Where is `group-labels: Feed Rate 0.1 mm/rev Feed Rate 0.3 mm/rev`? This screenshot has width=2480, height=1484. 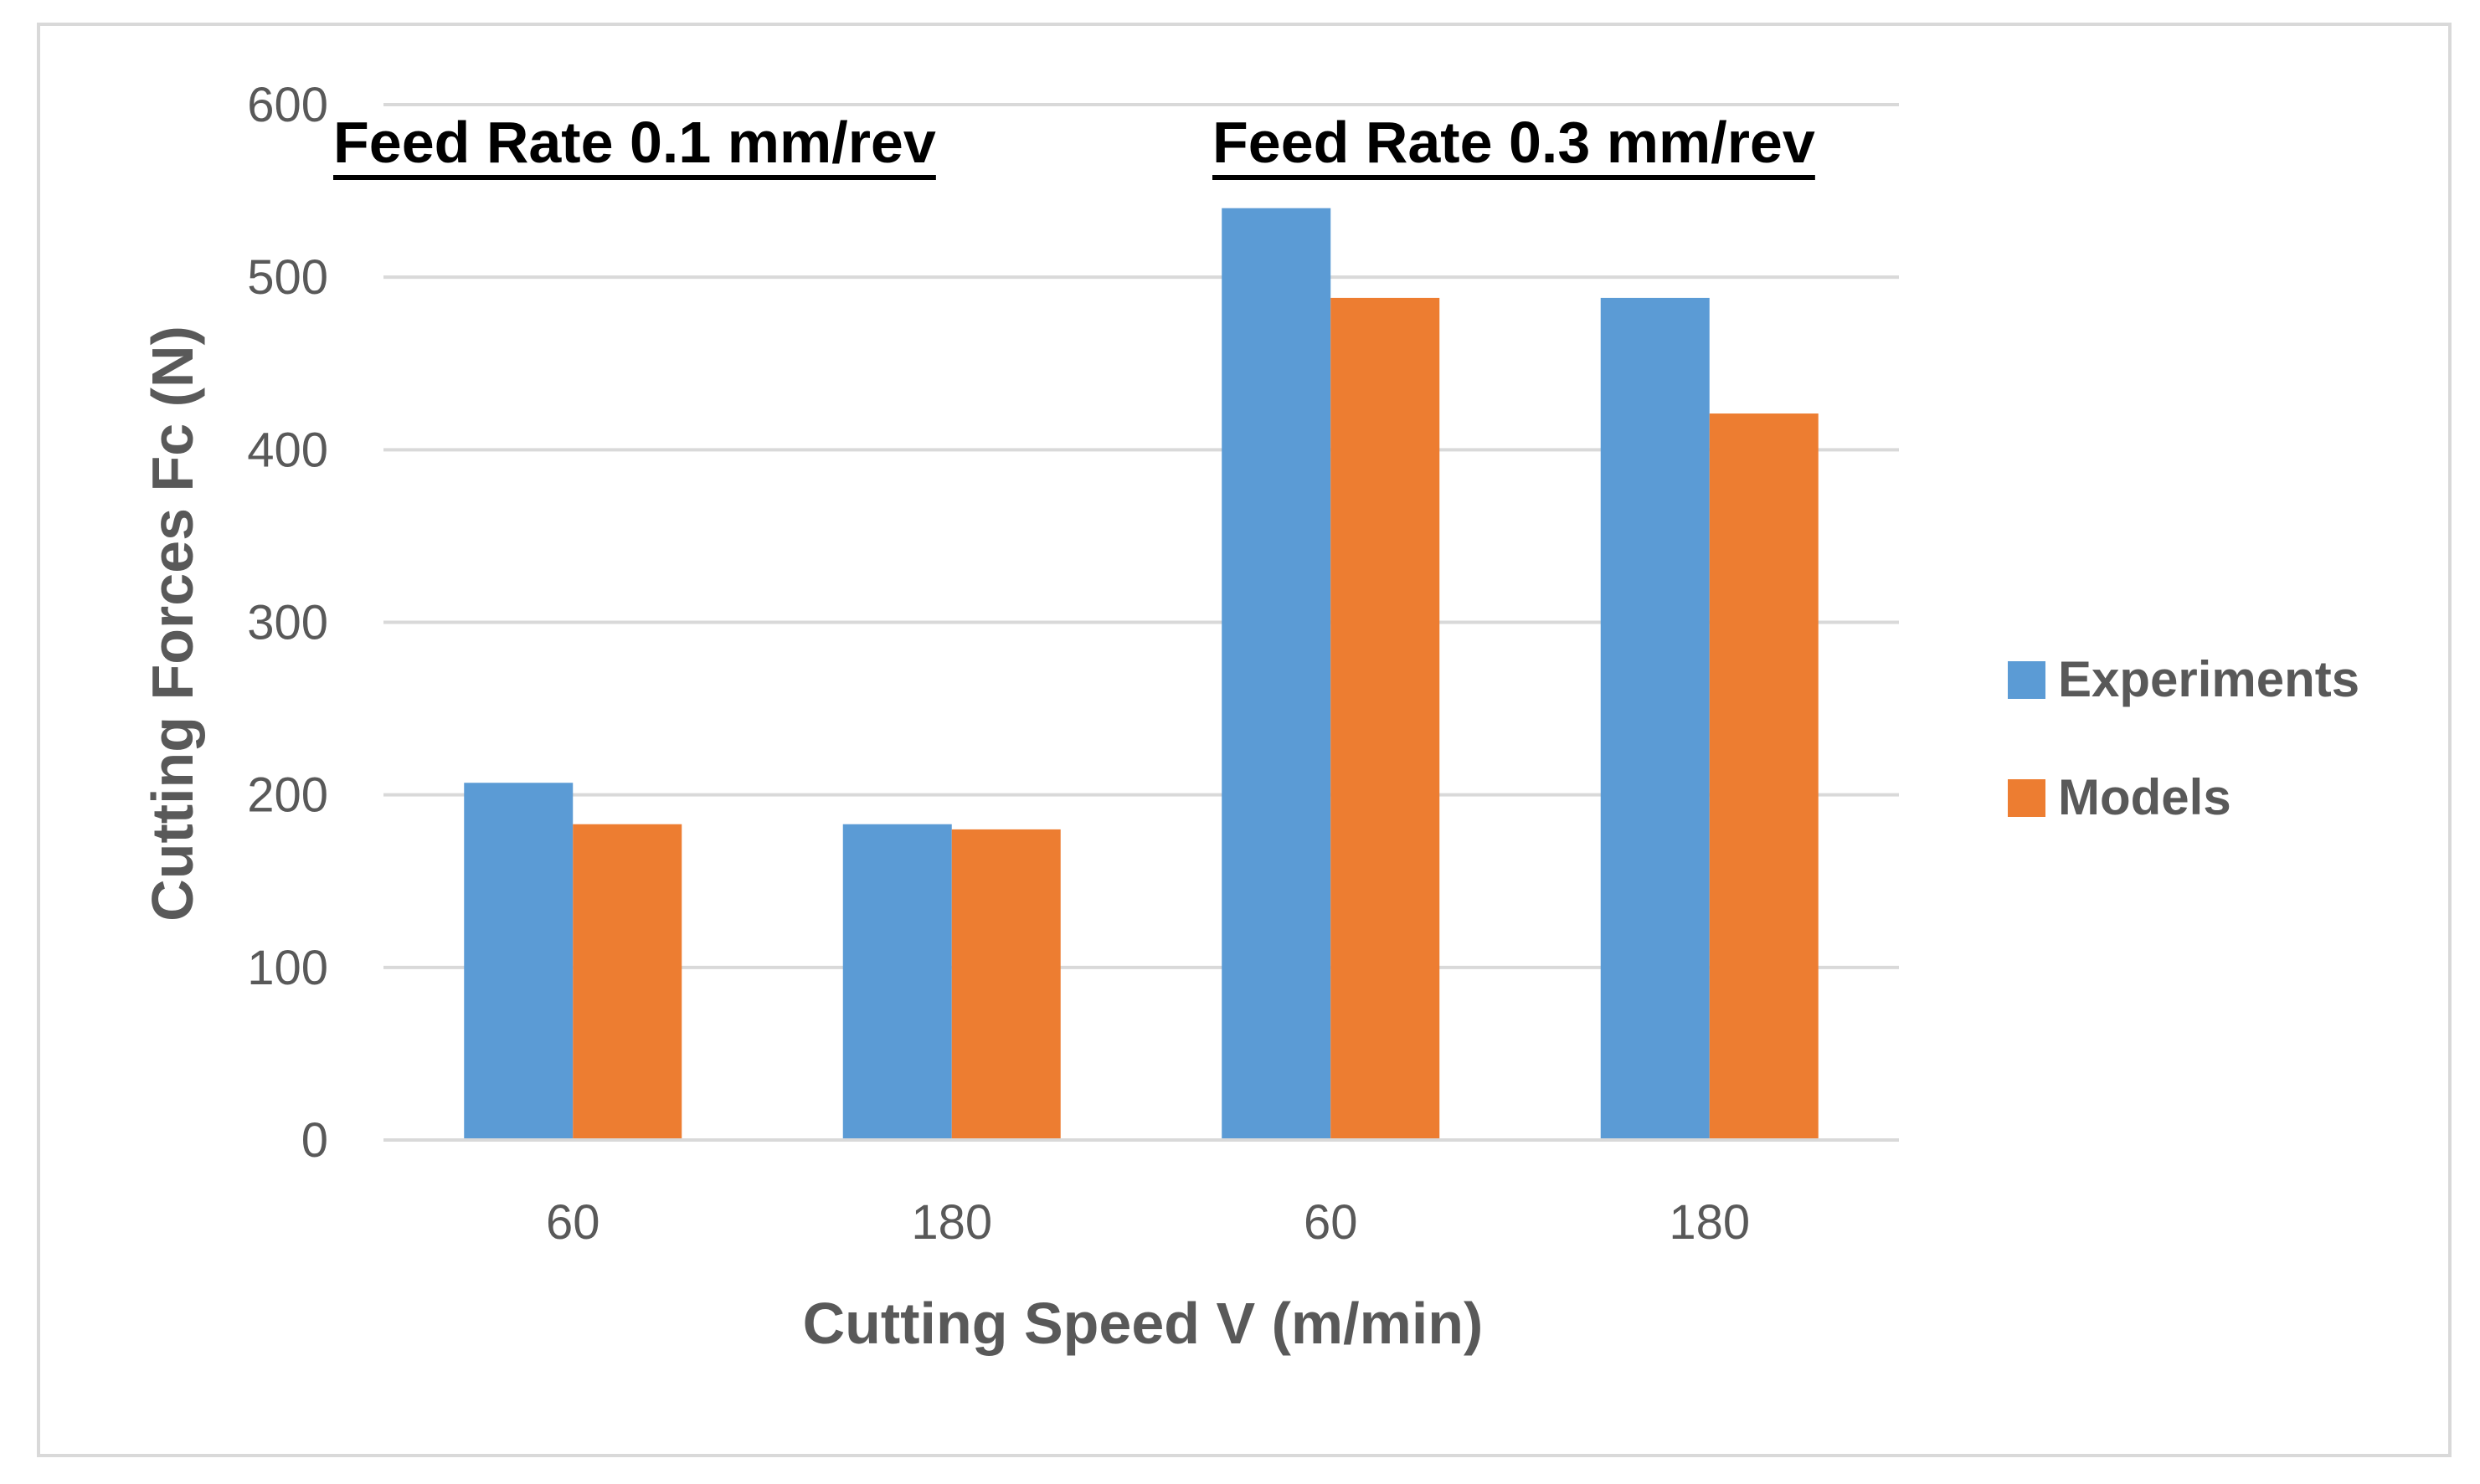 group-labels: Feed Rate 0.1 mm/rev Feed Rate 0.3 mm/rev is located at coordinates (1074, 145).